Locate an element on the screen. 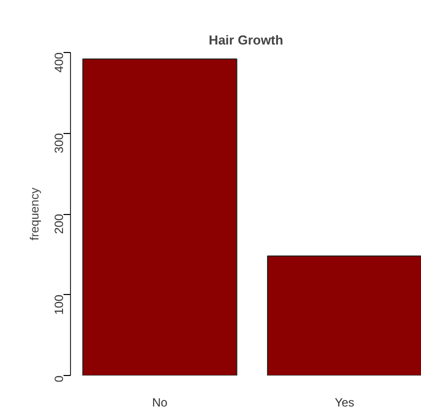 The image size is (421, 412). x-tick-label: No is located at coordinates (160, 403).